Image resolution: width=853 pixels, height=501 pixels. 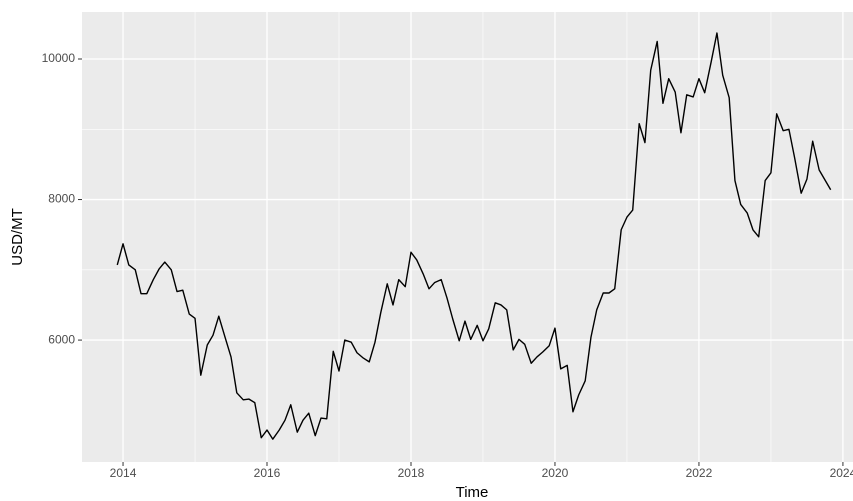 What do you see at coordinates (17, 237) in the screenshot?
I see `y-axis-title: USD/MT` at bounding box center [17, 237].